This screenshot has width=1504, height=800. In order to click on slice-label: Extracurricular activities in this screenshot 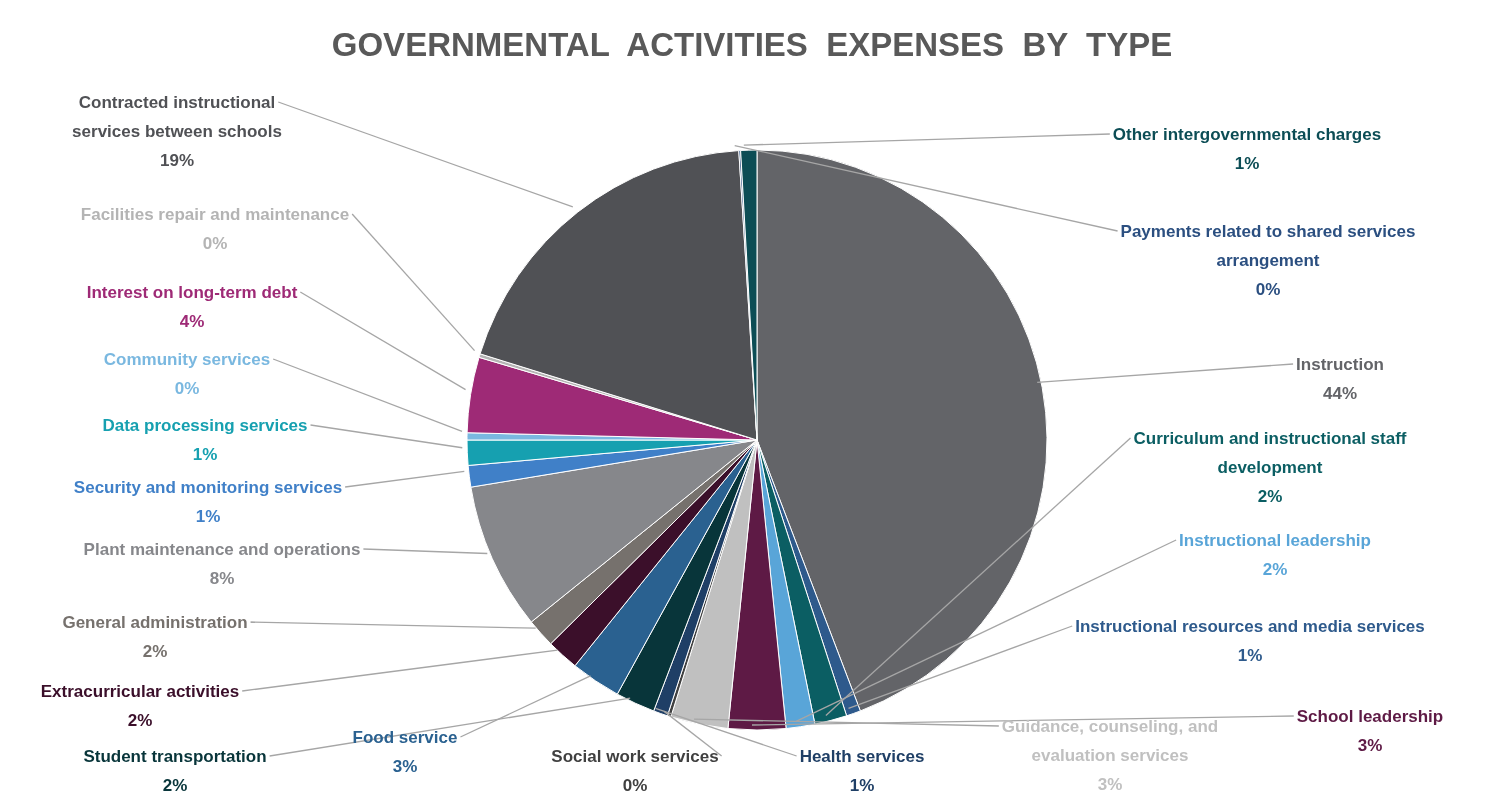, I will do `click(140, 691)`.